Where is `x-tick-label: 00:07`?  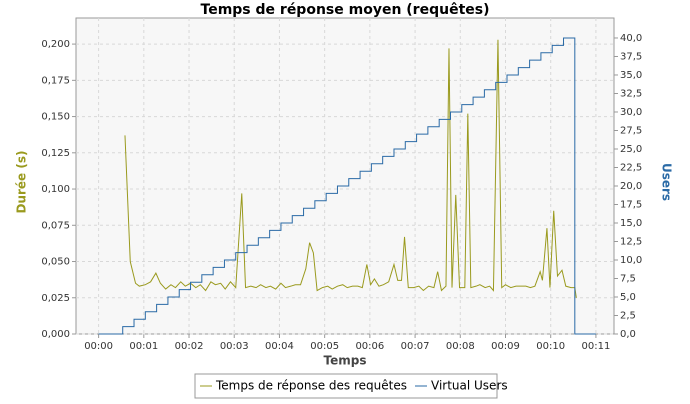
x-tick-label: 00:07 is located at coordinates (415, 346).